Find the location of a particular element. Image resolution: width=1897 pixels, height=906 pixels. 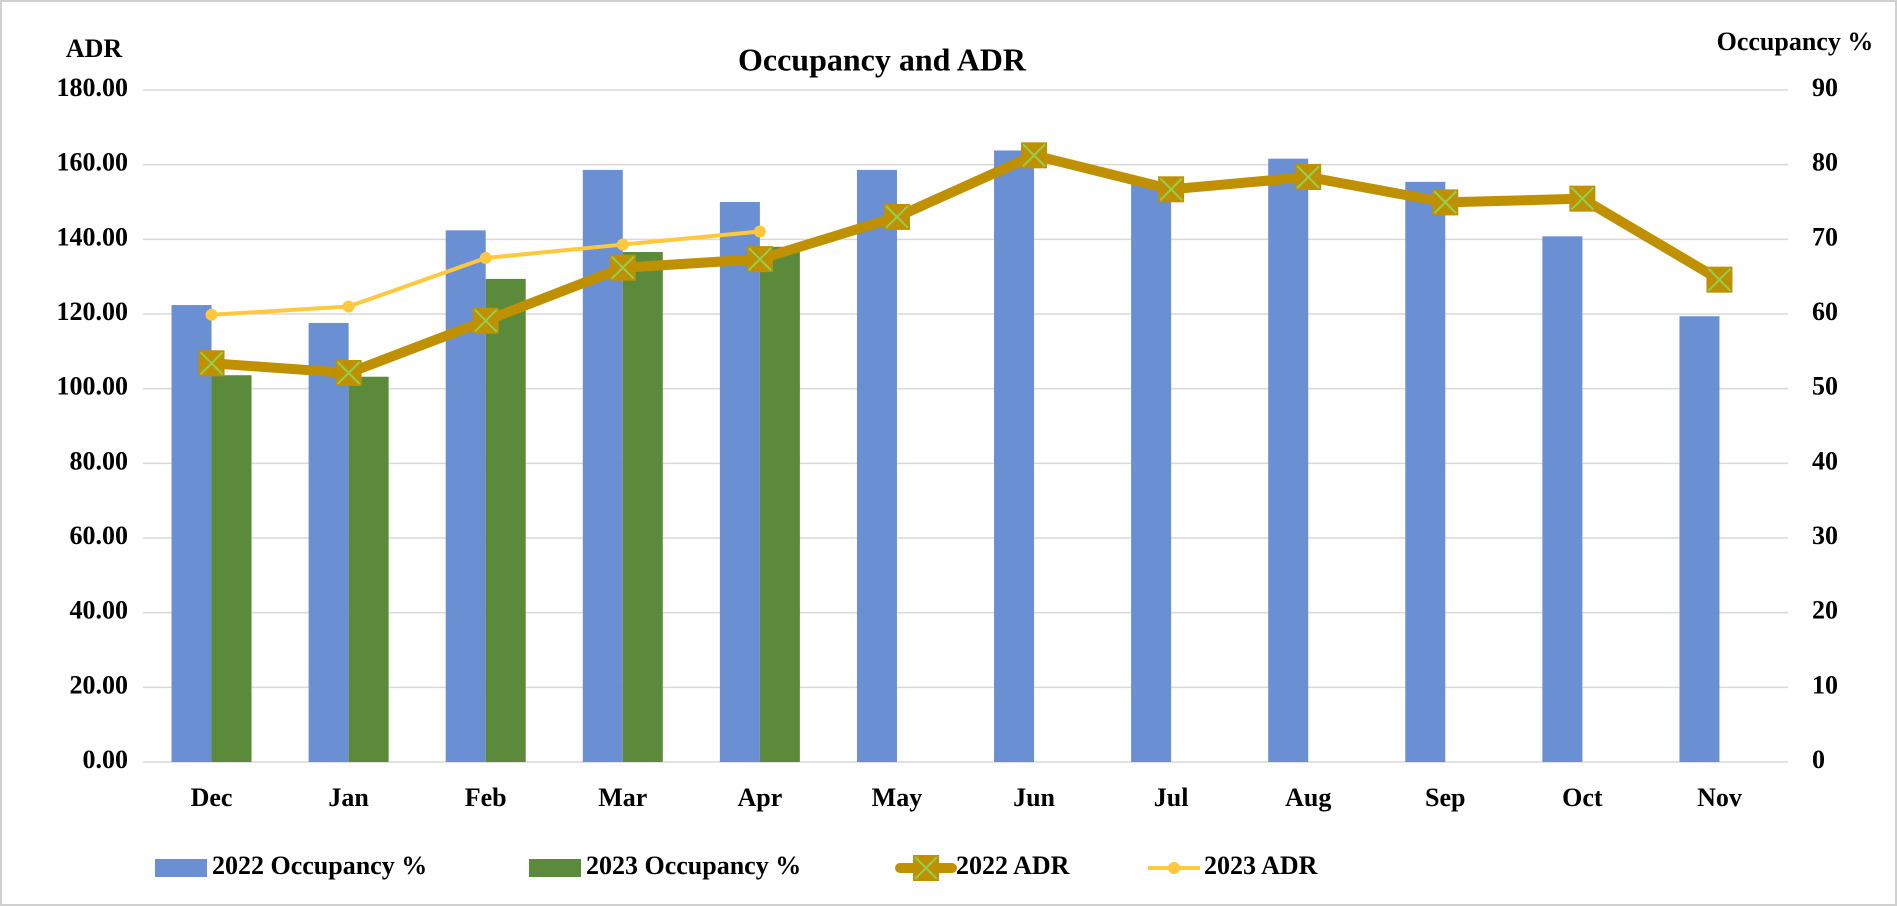

chart-title: Occupancy and ADR is located at coordinates (882, 59).